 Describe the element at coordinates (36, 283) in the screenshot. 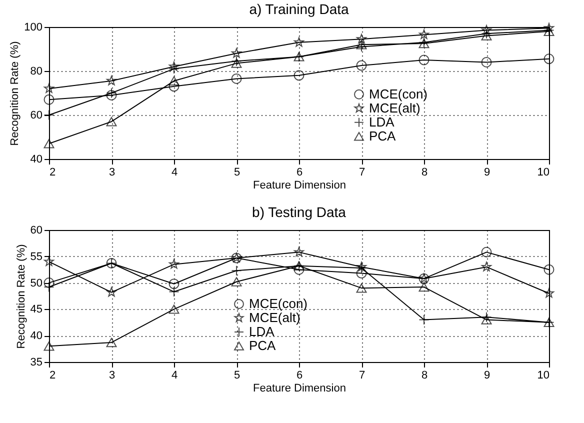

I see `y-tick-label: 50` at that location.